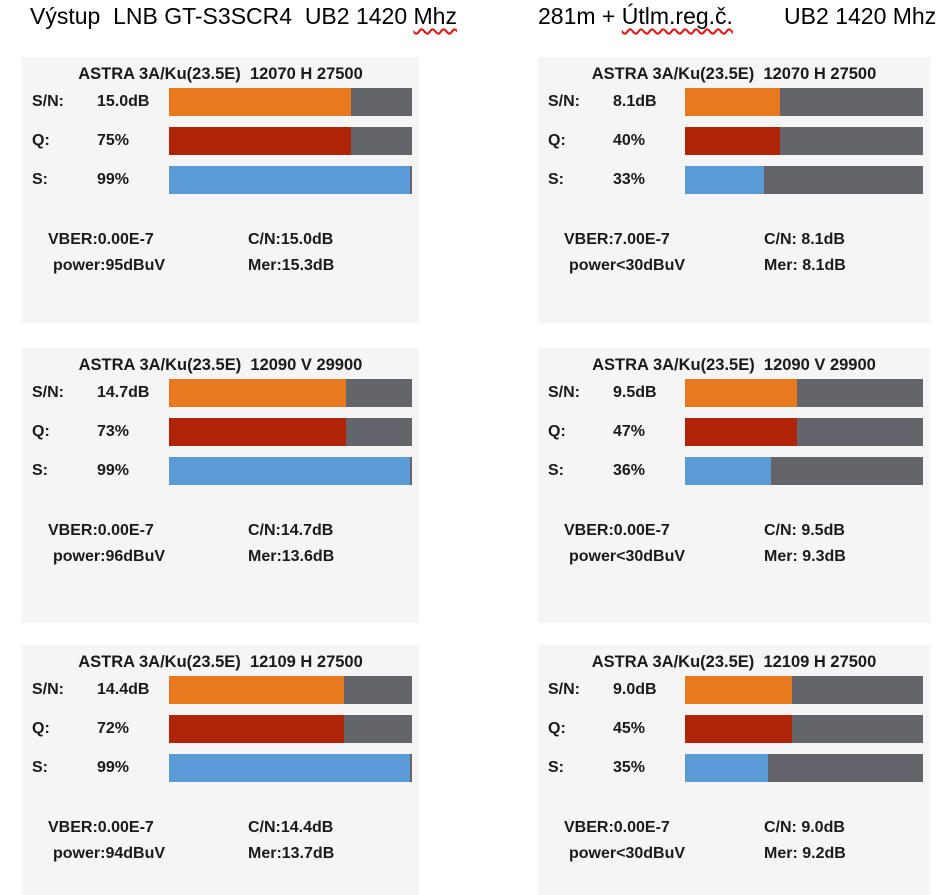 This screenshot has width=949, height=895. What do you see at coordinates (629, 431) in the screenshot?
I see `quality-value: 47%` at bounding box center [629, 431].